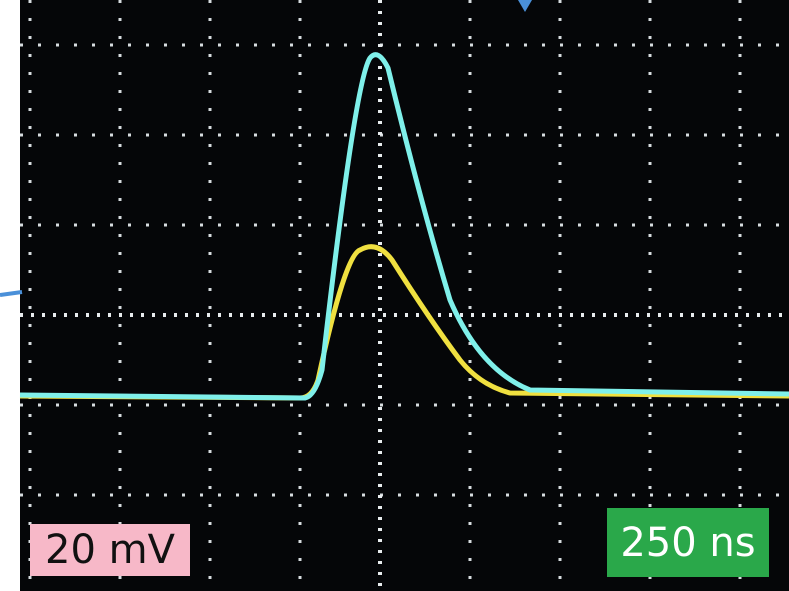  I want to click on marker-arrow, so click(525, 6).